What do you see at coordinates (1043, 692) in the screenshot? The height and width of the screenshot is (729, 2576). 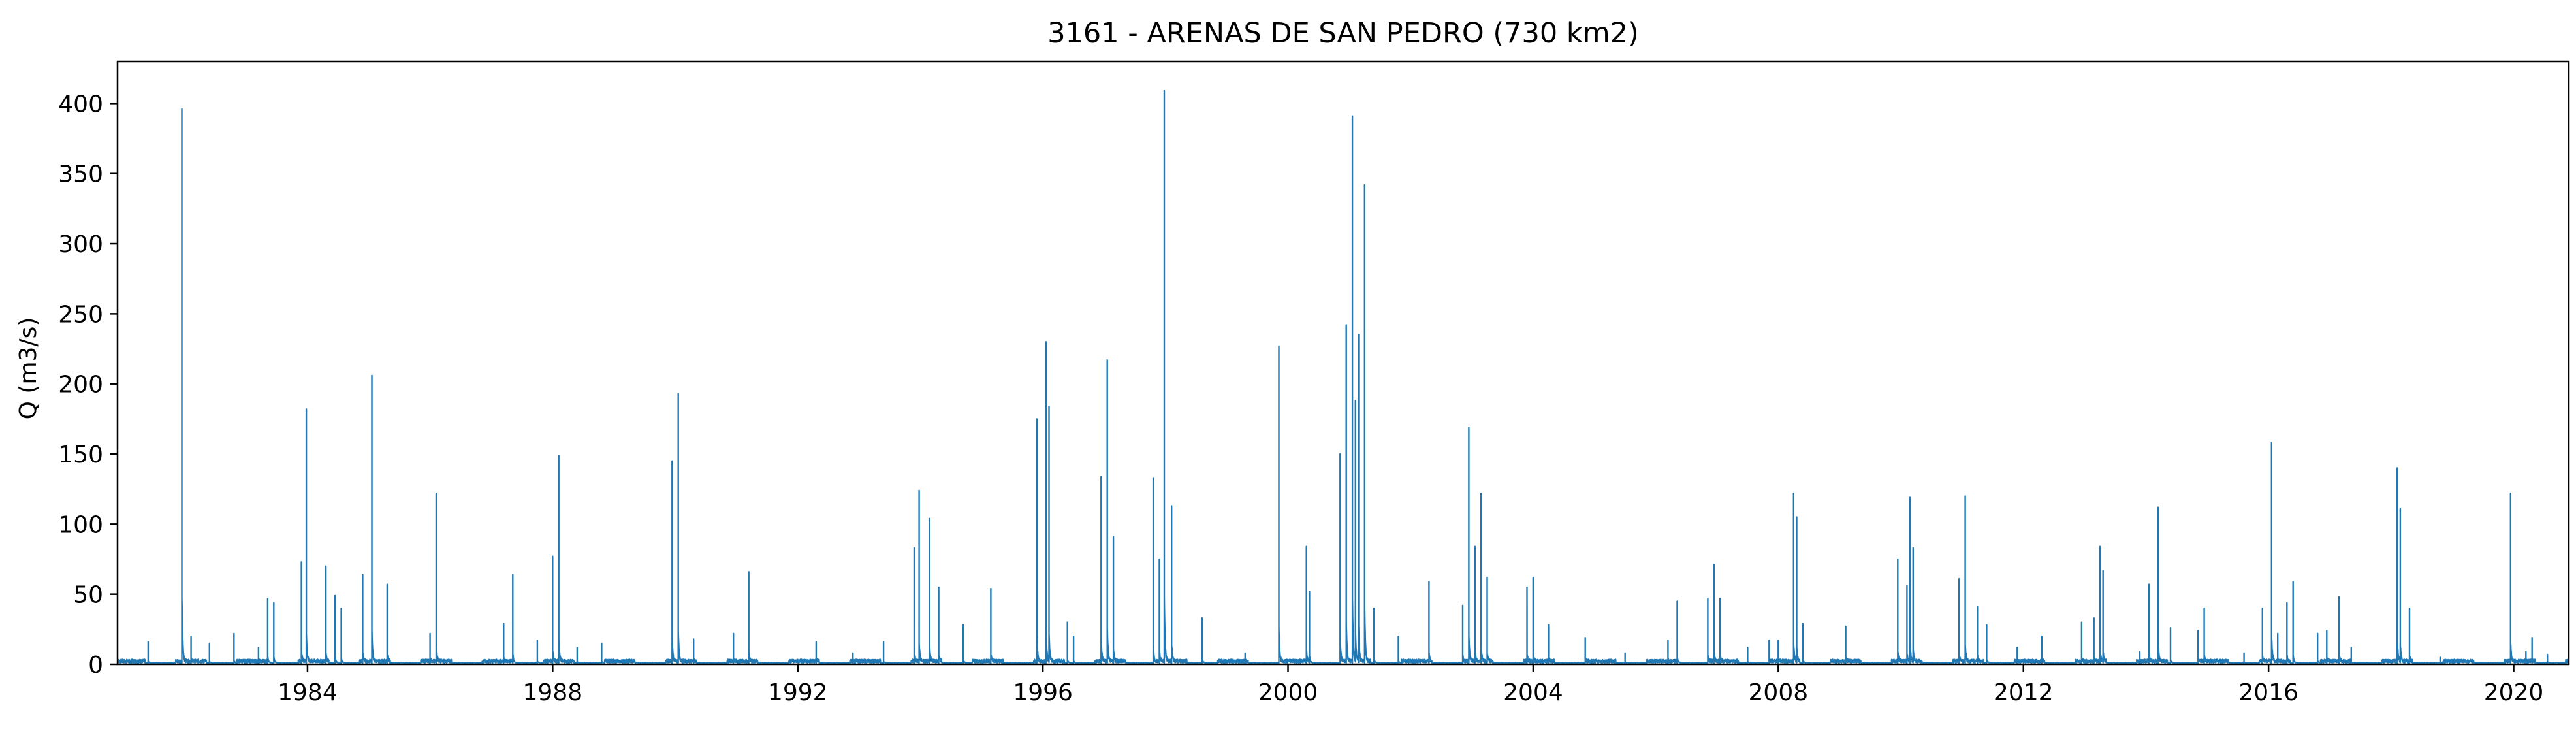 I see `x-tick-label: 1996` at bounding box center [1043, 692].